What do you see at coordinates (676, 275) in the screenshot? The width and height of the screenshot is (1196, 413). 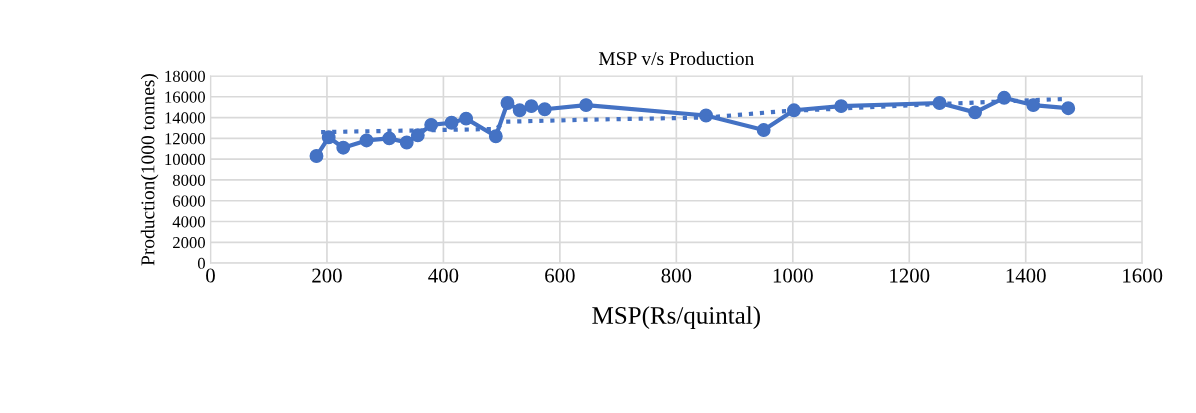 I see `x-tick-label: 800` at bounding box center [676, 275].